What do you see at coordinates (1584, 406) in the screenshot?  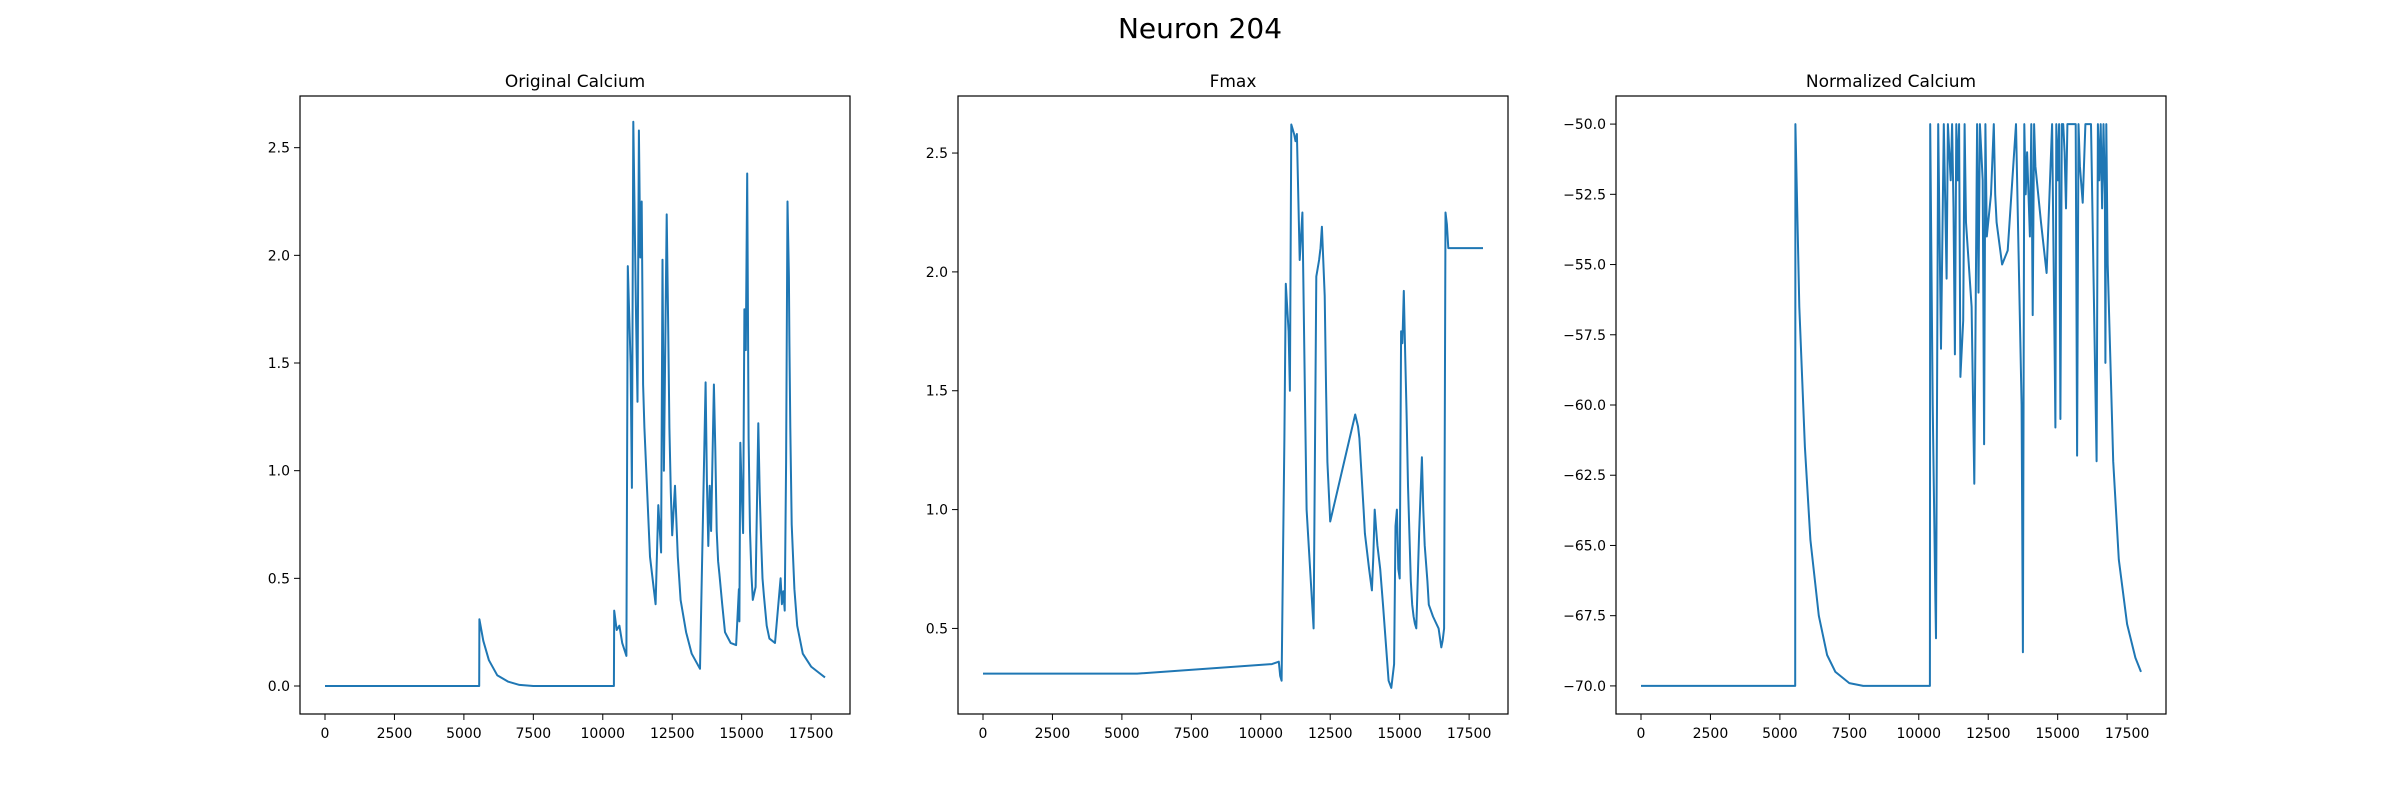 I see `y-tick-label: −60.0` at bounding box center [1584, 406].